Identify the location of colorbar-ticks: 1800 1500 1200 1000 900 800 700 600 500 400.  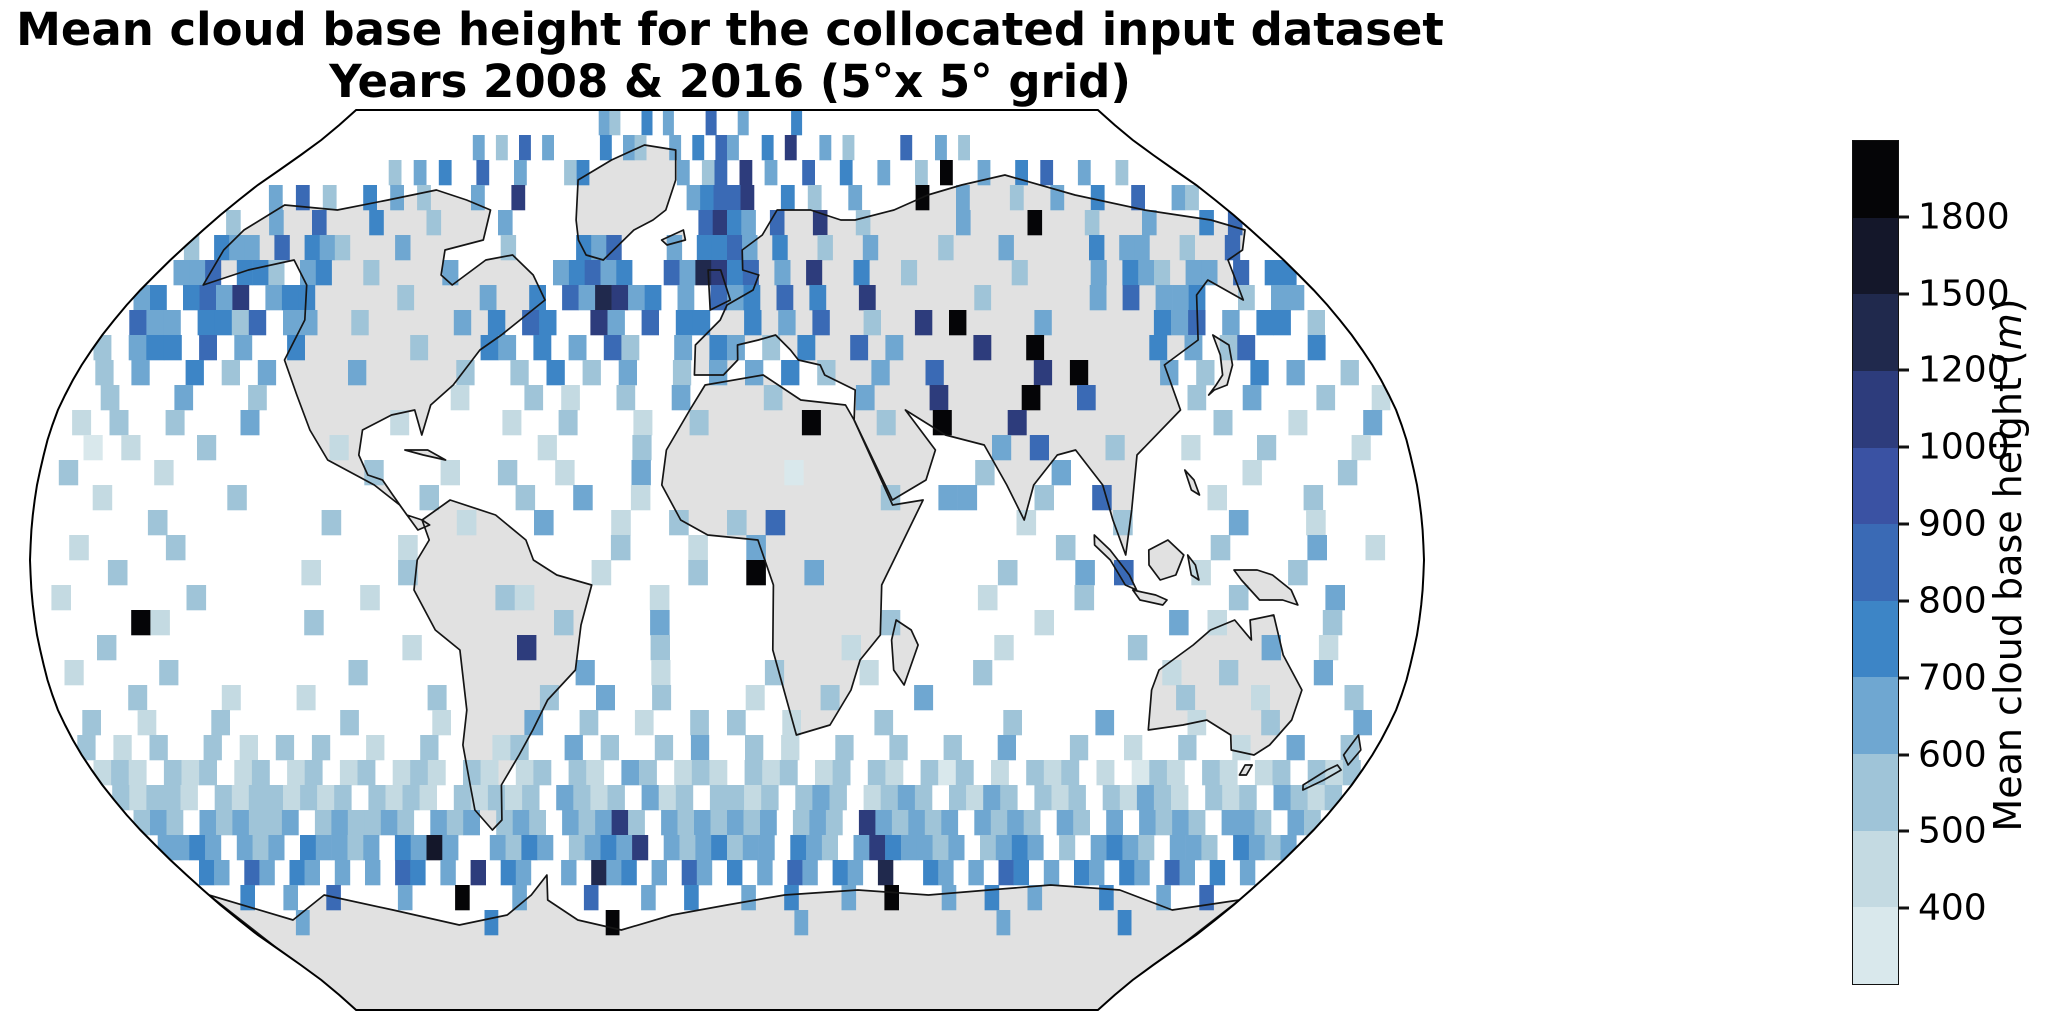
(1931, 562).